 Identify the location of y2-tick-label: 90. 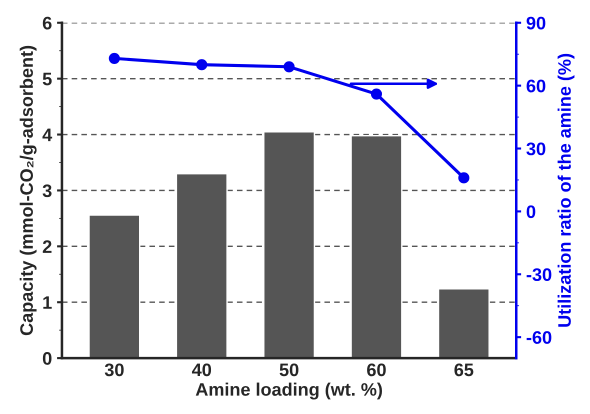
(536, 23).